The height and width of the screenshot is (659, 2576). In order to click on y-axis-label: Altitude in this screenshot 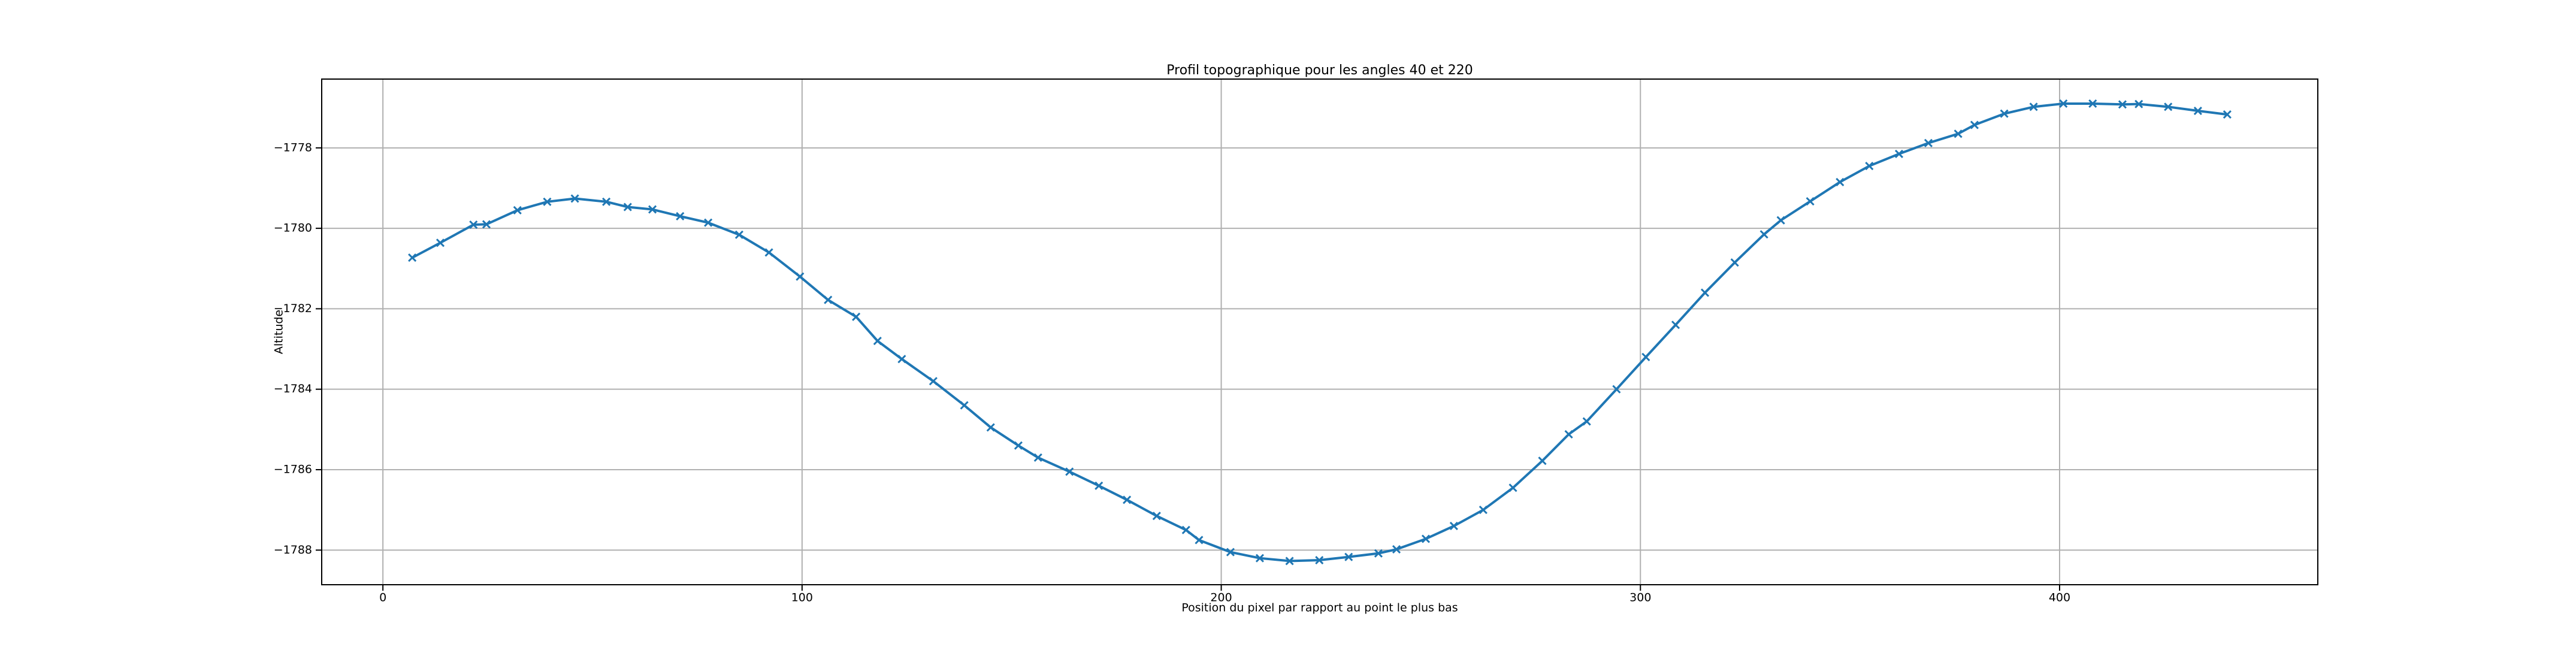, I will do `click(279, 332)`.